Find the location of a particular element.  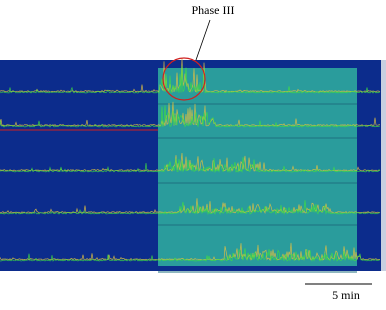

pointer-line is located at coordinates (203, 40).